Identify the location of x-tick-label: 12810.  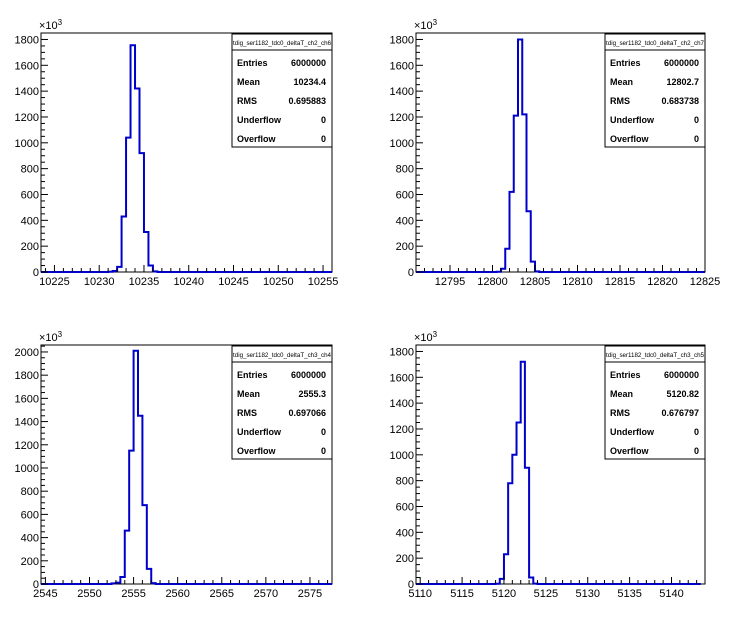
(577, 282).